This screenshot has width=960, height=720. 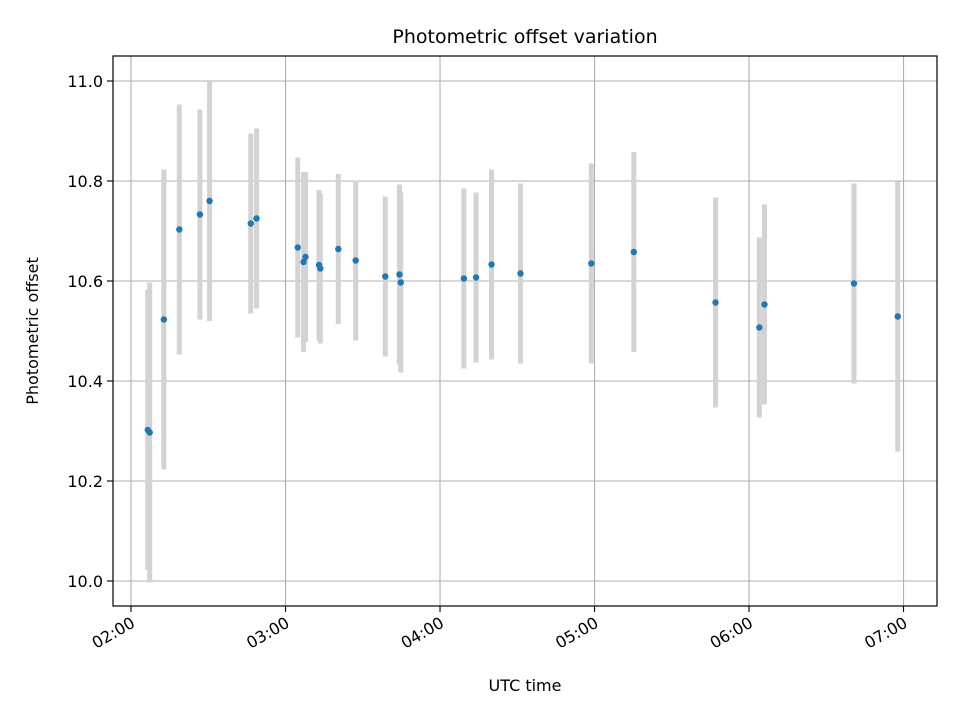 I want to click on y-tick-label: 10.6, so click(x=85, y=281).